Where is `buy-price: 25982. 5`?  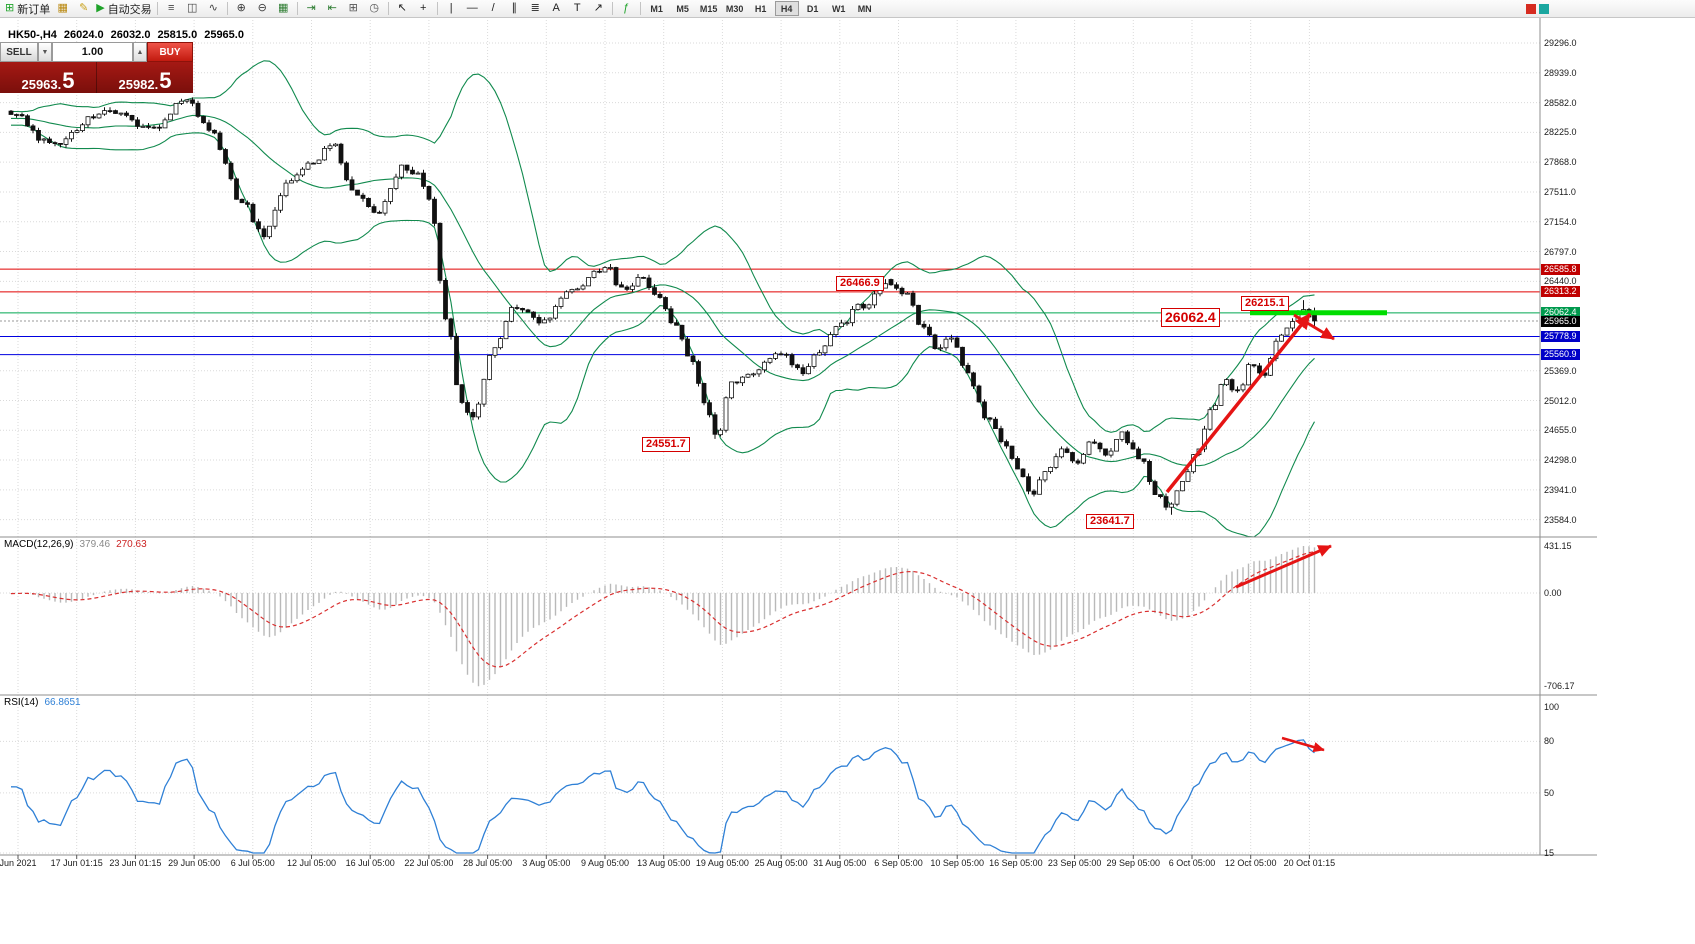 buy-price: 25982. 5 is located at coordinates (144, 77).